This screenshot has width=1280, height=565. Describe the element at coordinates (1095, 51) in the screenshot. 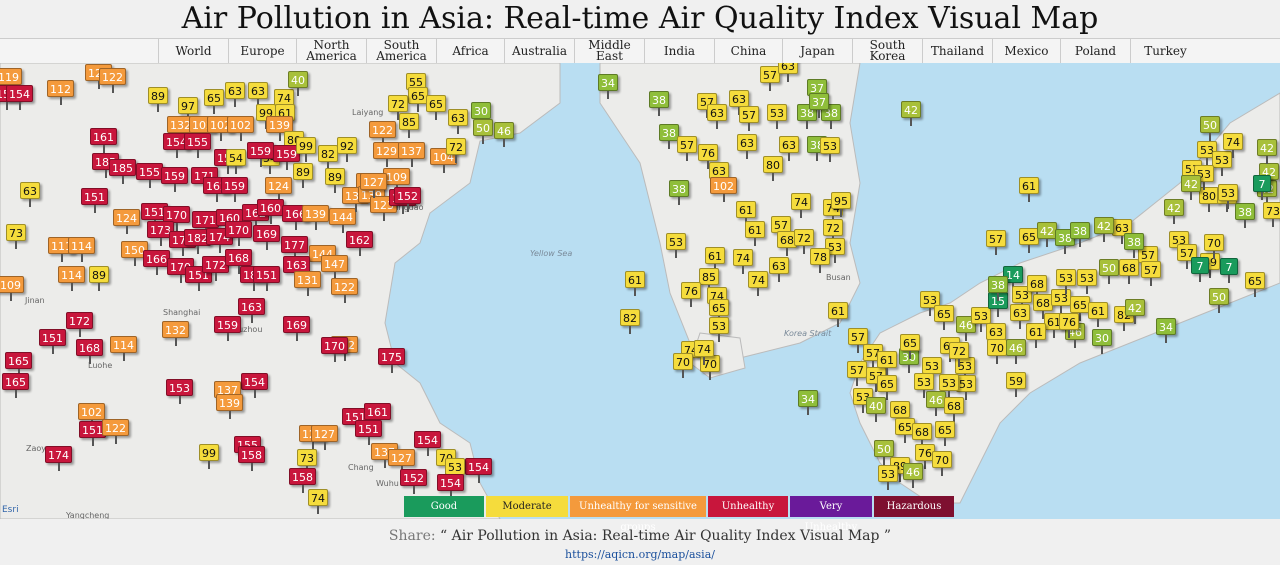

I see `nav-poland: Poland` at that location.